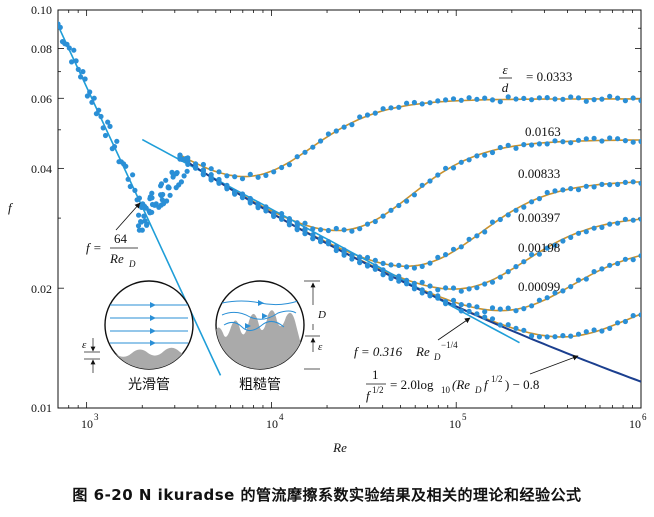  Describe the element at coordinates (410, 185) in the screenshot. I see `fit-curve-0.0163` at that location.